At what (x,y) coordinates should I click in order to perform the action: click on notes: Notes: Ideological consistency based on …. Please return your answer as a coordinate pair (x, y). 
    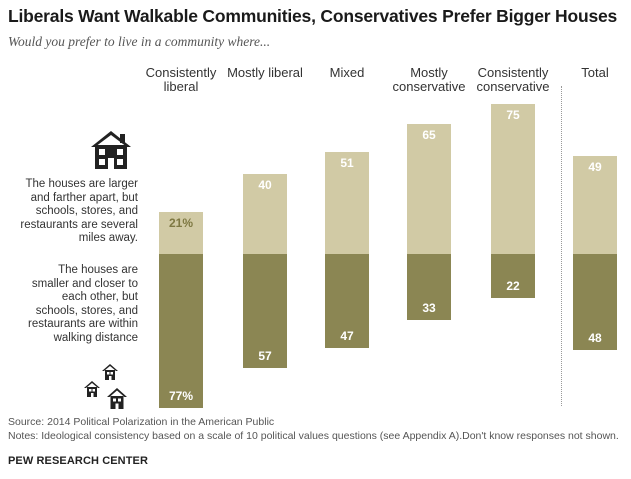
    Looking at the image, I should click on (313, 436).